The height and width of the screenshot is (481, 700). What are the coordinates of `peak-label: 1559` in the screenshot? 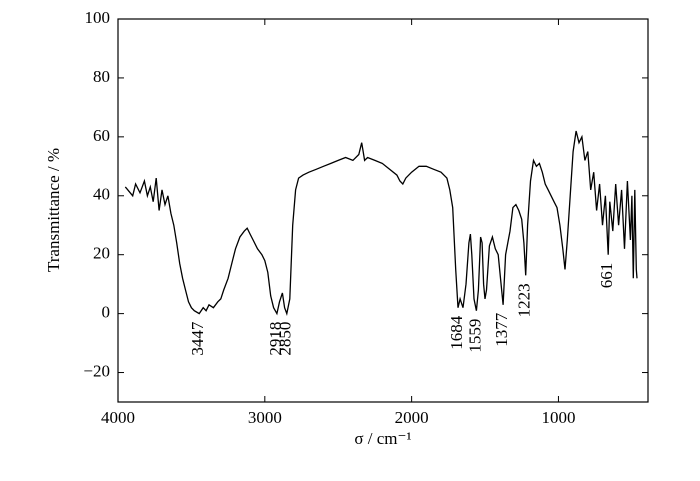 It's located at (474, 336).